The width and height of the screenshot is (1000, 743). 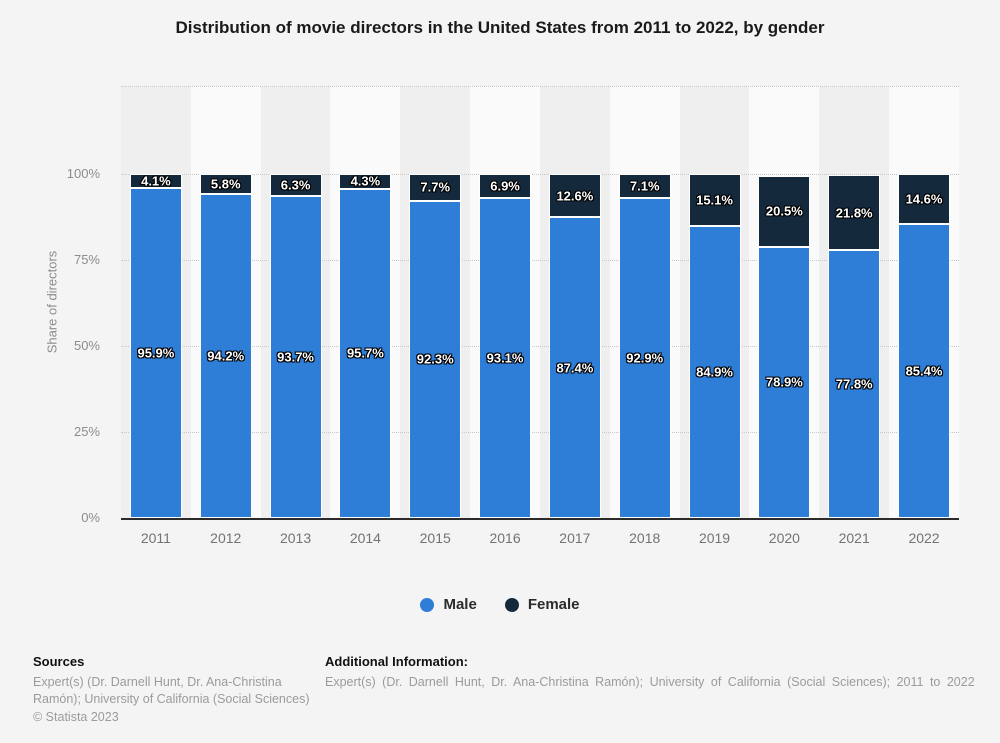 I want to click on category-band-2015: 7.7% 92.3%, so click(x=435, y=302).